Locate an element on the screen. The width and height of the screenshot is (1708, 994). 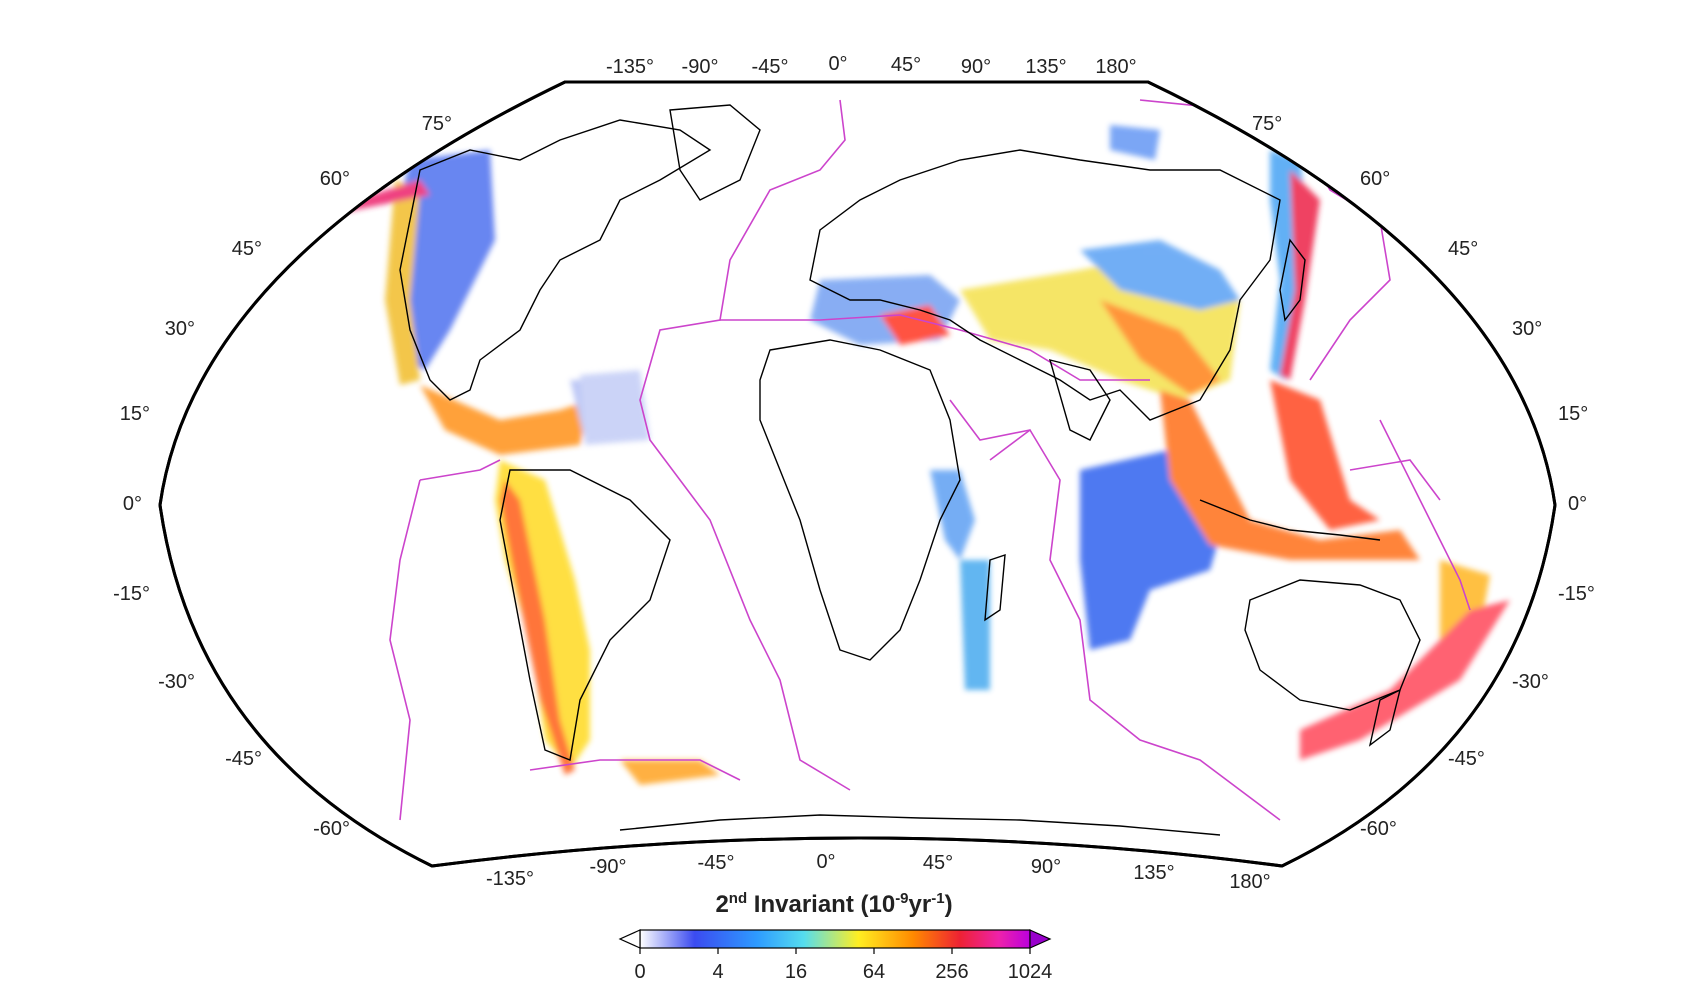
bottom-longitude-labels: -135° -90° -45° 0° 45° 90° 135° 180° is located at coordinates (878, 872).